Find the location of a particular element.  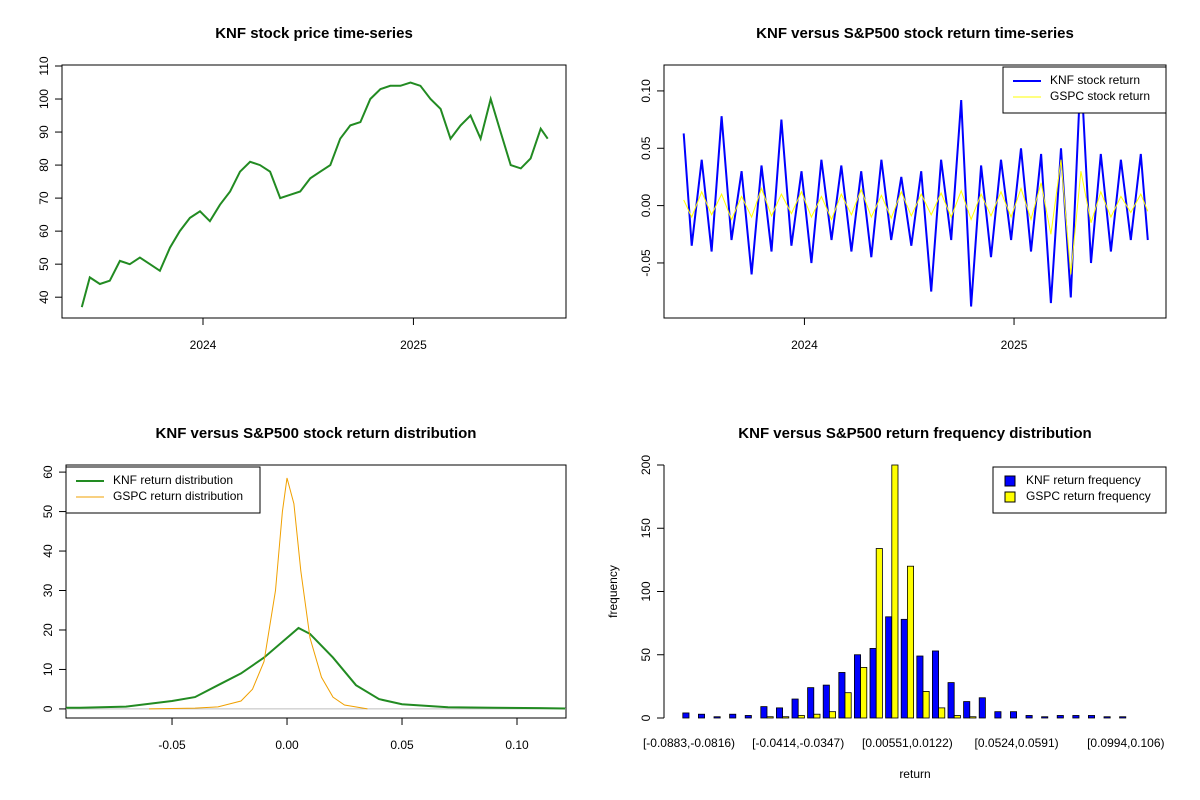

y-tick-label: 80 is located at coordinates (44, 165).